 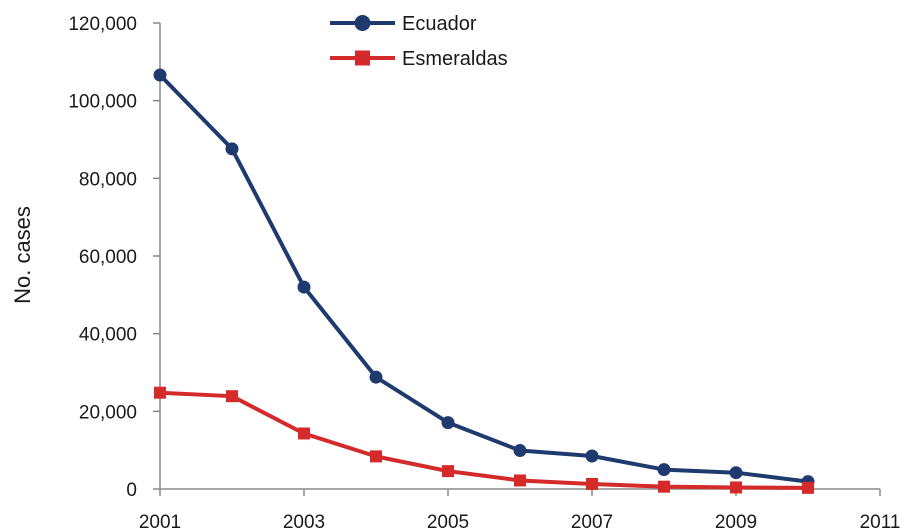 What do you see at coordinates (736, 522) in the screenshot?
I see `x-tick-label: 2009` at bounding box center [736, 522].